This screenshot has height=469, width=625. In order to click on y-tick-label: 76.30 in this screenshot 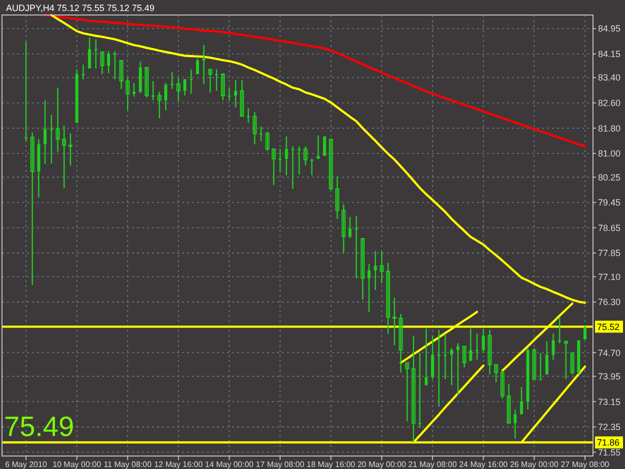, I will do `click(609, 302)`.